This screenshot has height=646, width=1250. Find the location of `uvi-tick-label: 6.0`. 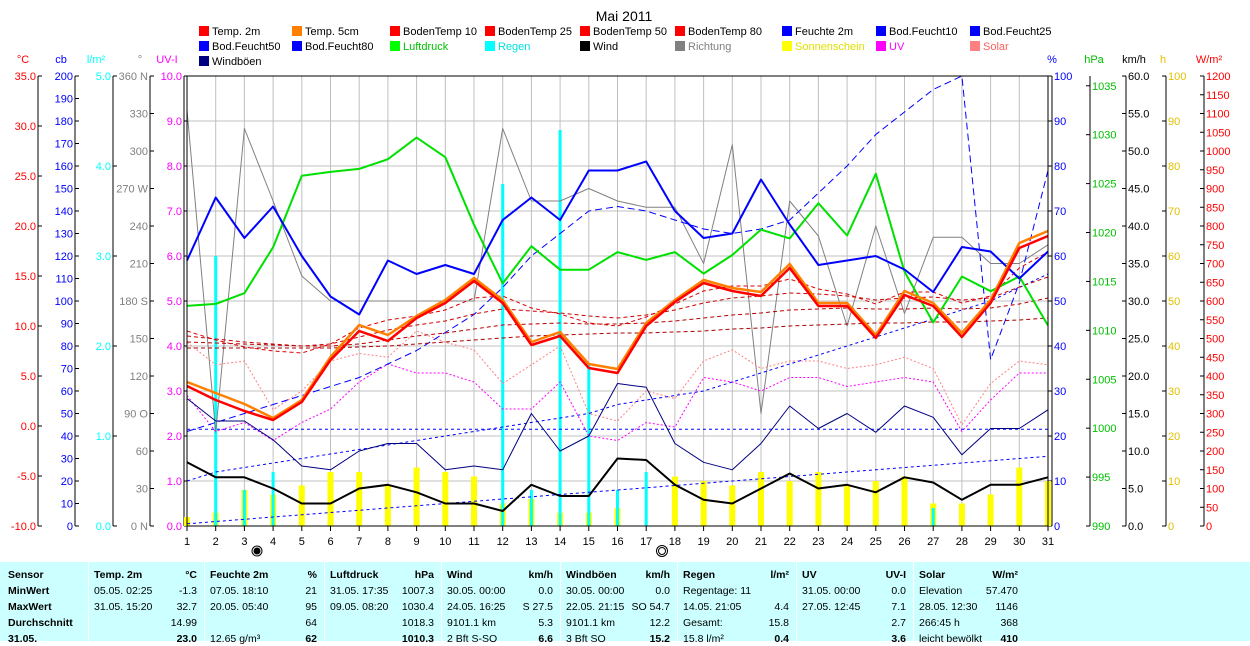

uvi-tick-label: 6.0 is located at coordinates (174, 257).